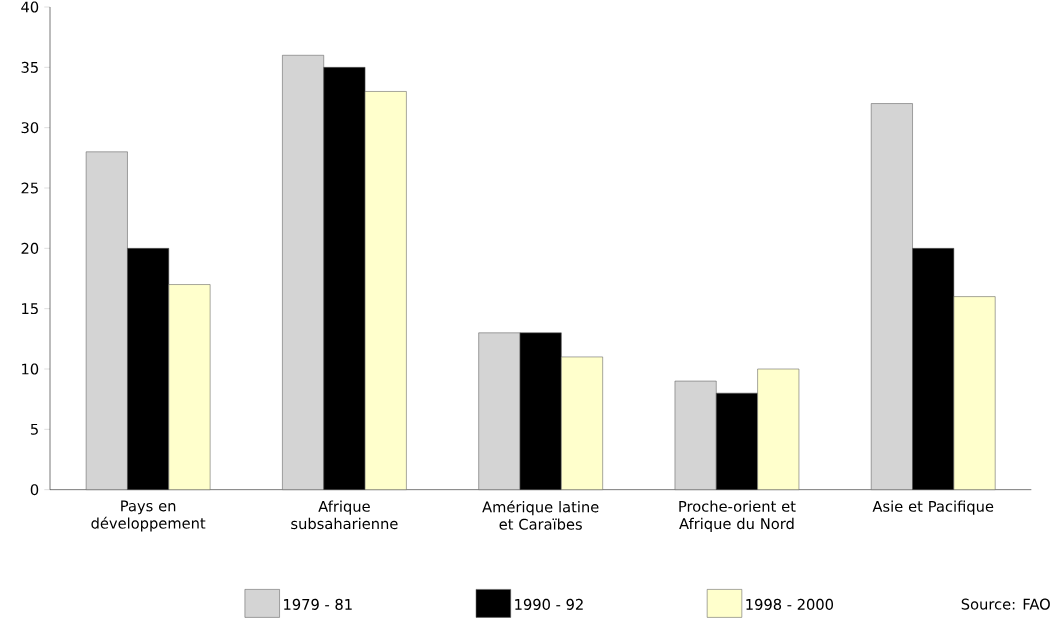  Describe the element at coordinates (30, 128) in the screenshot. I see `y-tick-label: 30` at that location.